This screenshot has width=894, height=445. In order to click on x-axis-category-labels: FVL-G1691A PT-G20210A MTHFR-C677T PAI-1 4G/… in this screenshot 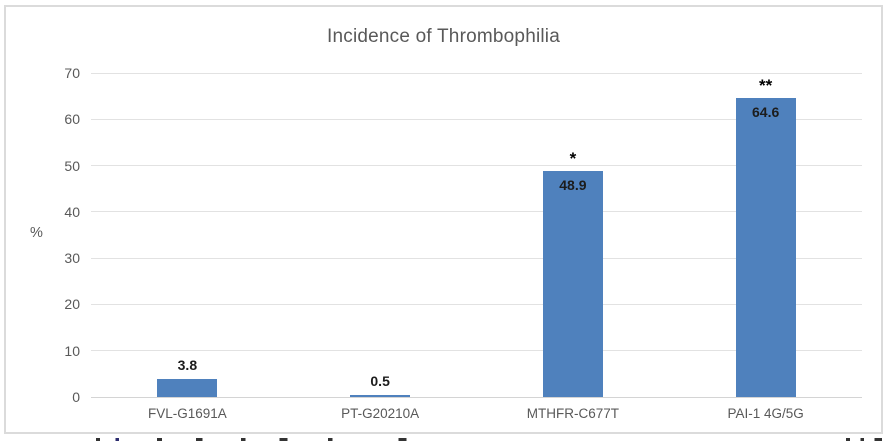, I will do `click(476, 414)`.